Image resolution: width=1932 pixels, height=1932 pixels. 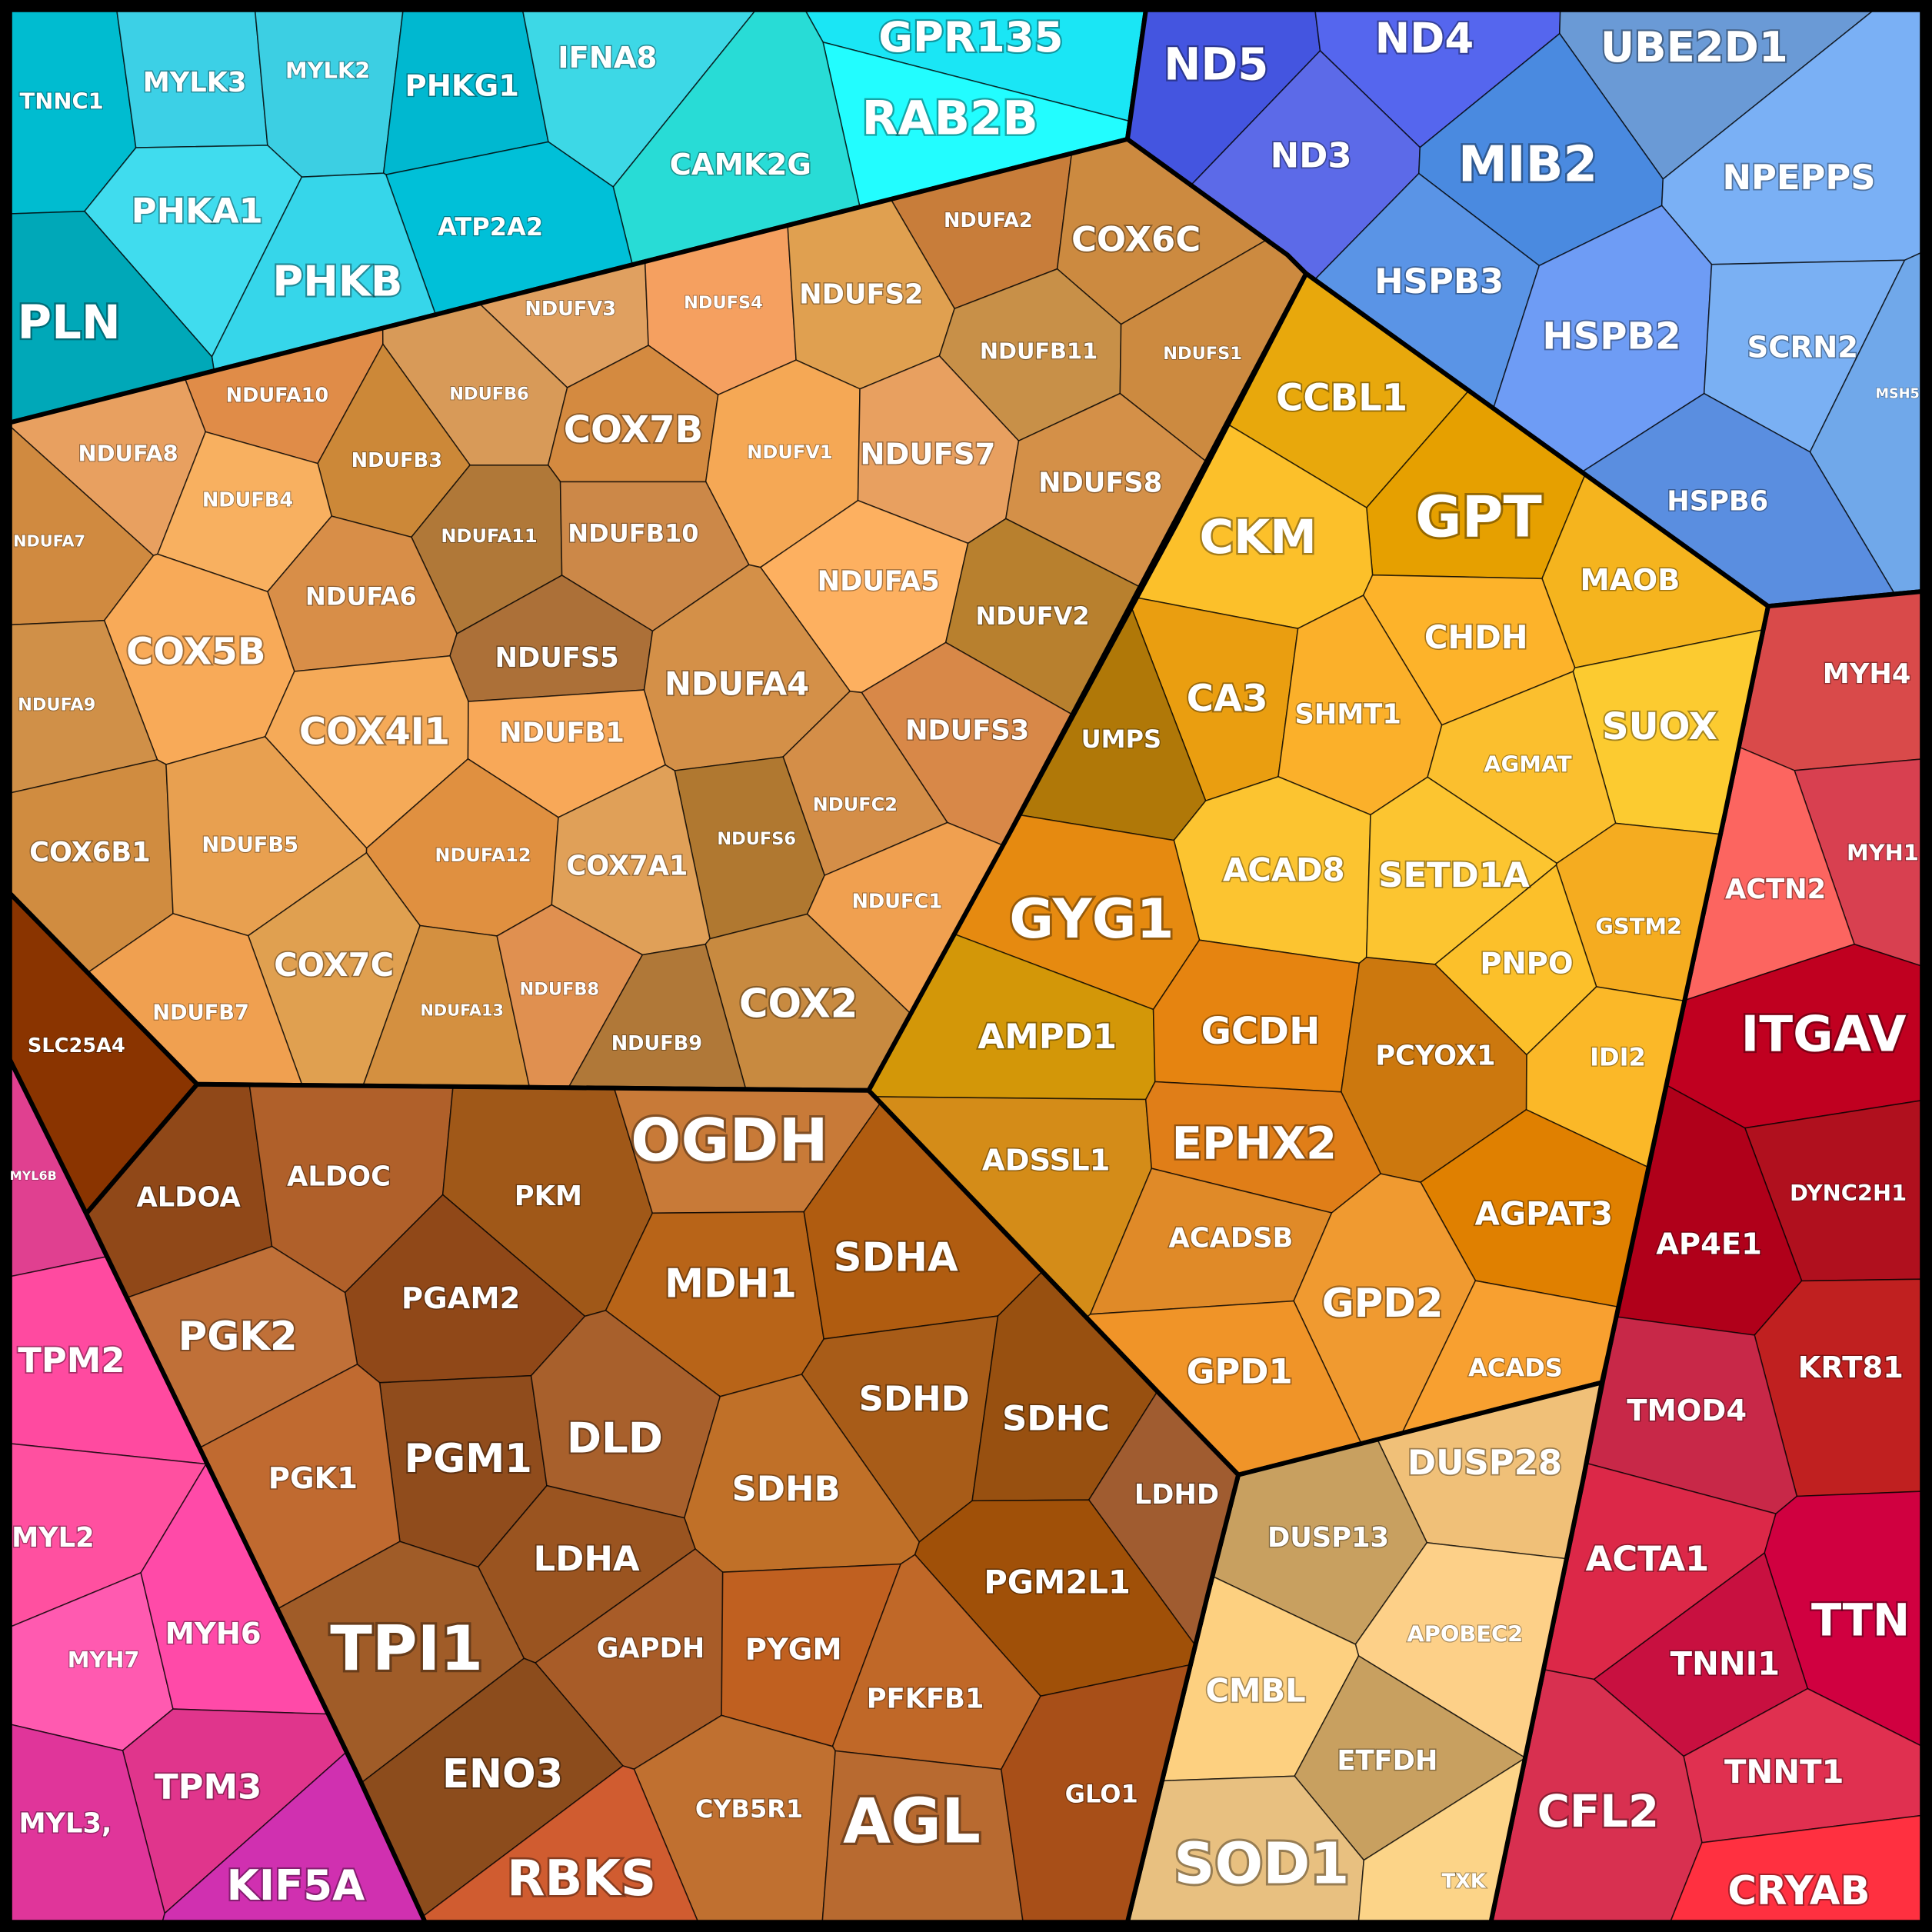 What do you see at coordinates (1611, 336) in the screenshot?
I see `cell-label: HSPB2` at bounding box center [1611, 336].